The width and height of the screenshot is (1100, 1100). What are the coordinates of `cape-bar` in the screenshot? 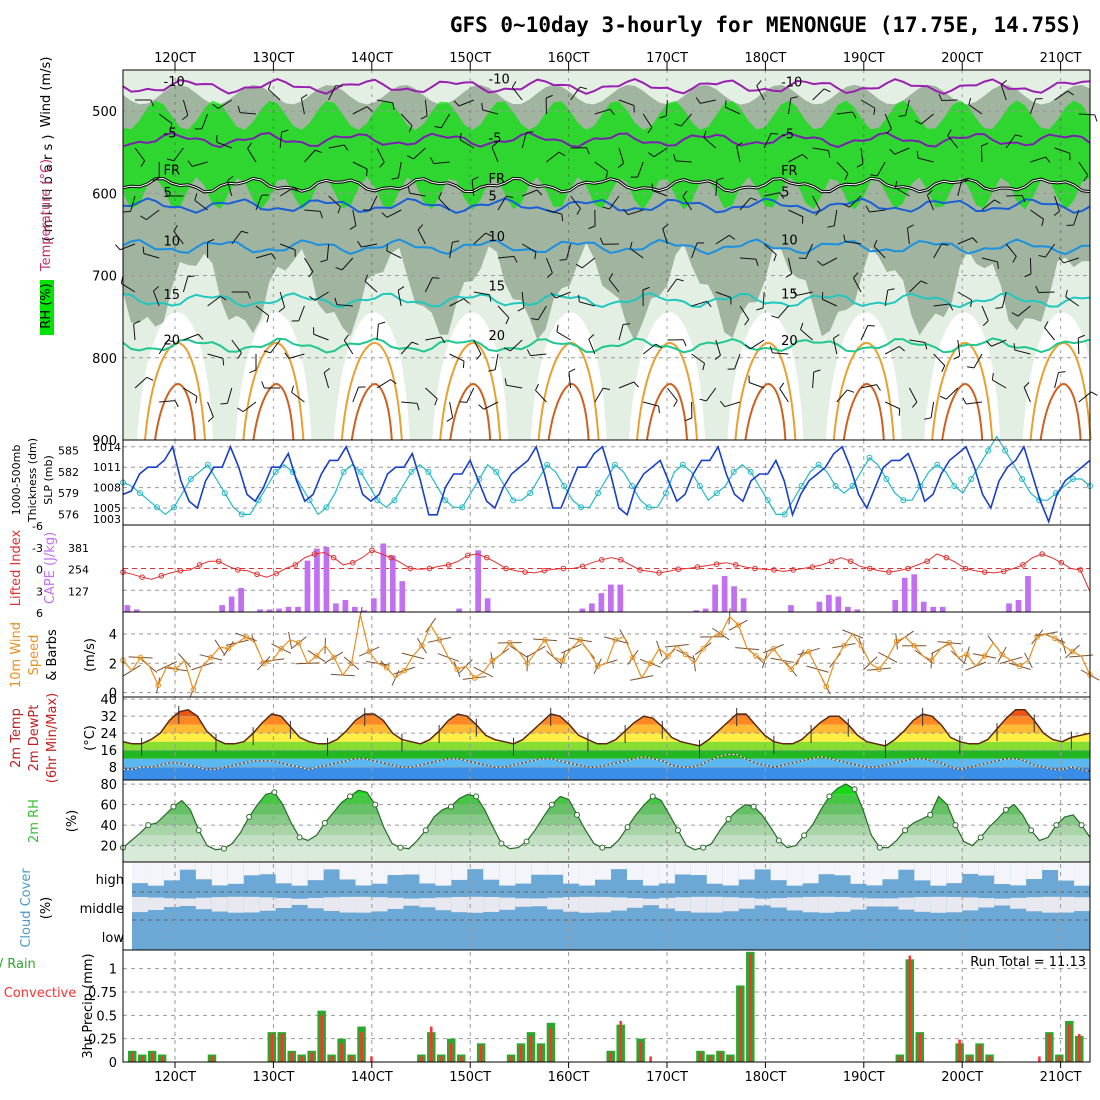 It's located at (819, 606).